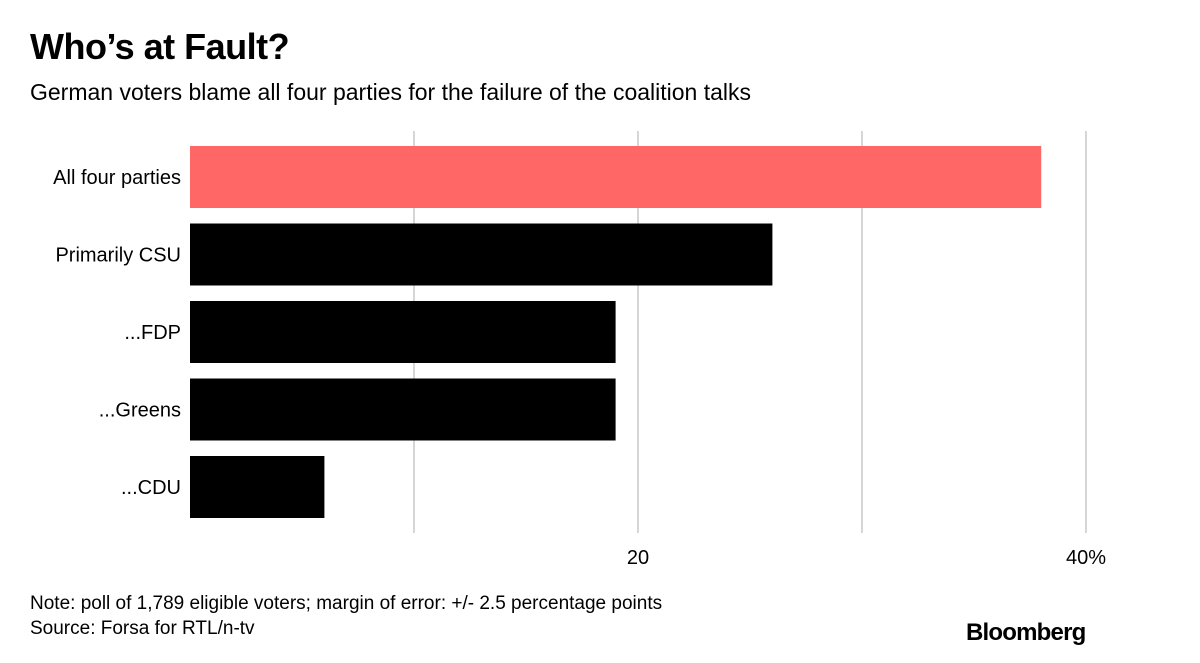 The width and height of the screenshot is (1200, 663). Describe the element at coordinates (1086, 558) in the screenshot. I see `tick-label-1: 40%` at that location.